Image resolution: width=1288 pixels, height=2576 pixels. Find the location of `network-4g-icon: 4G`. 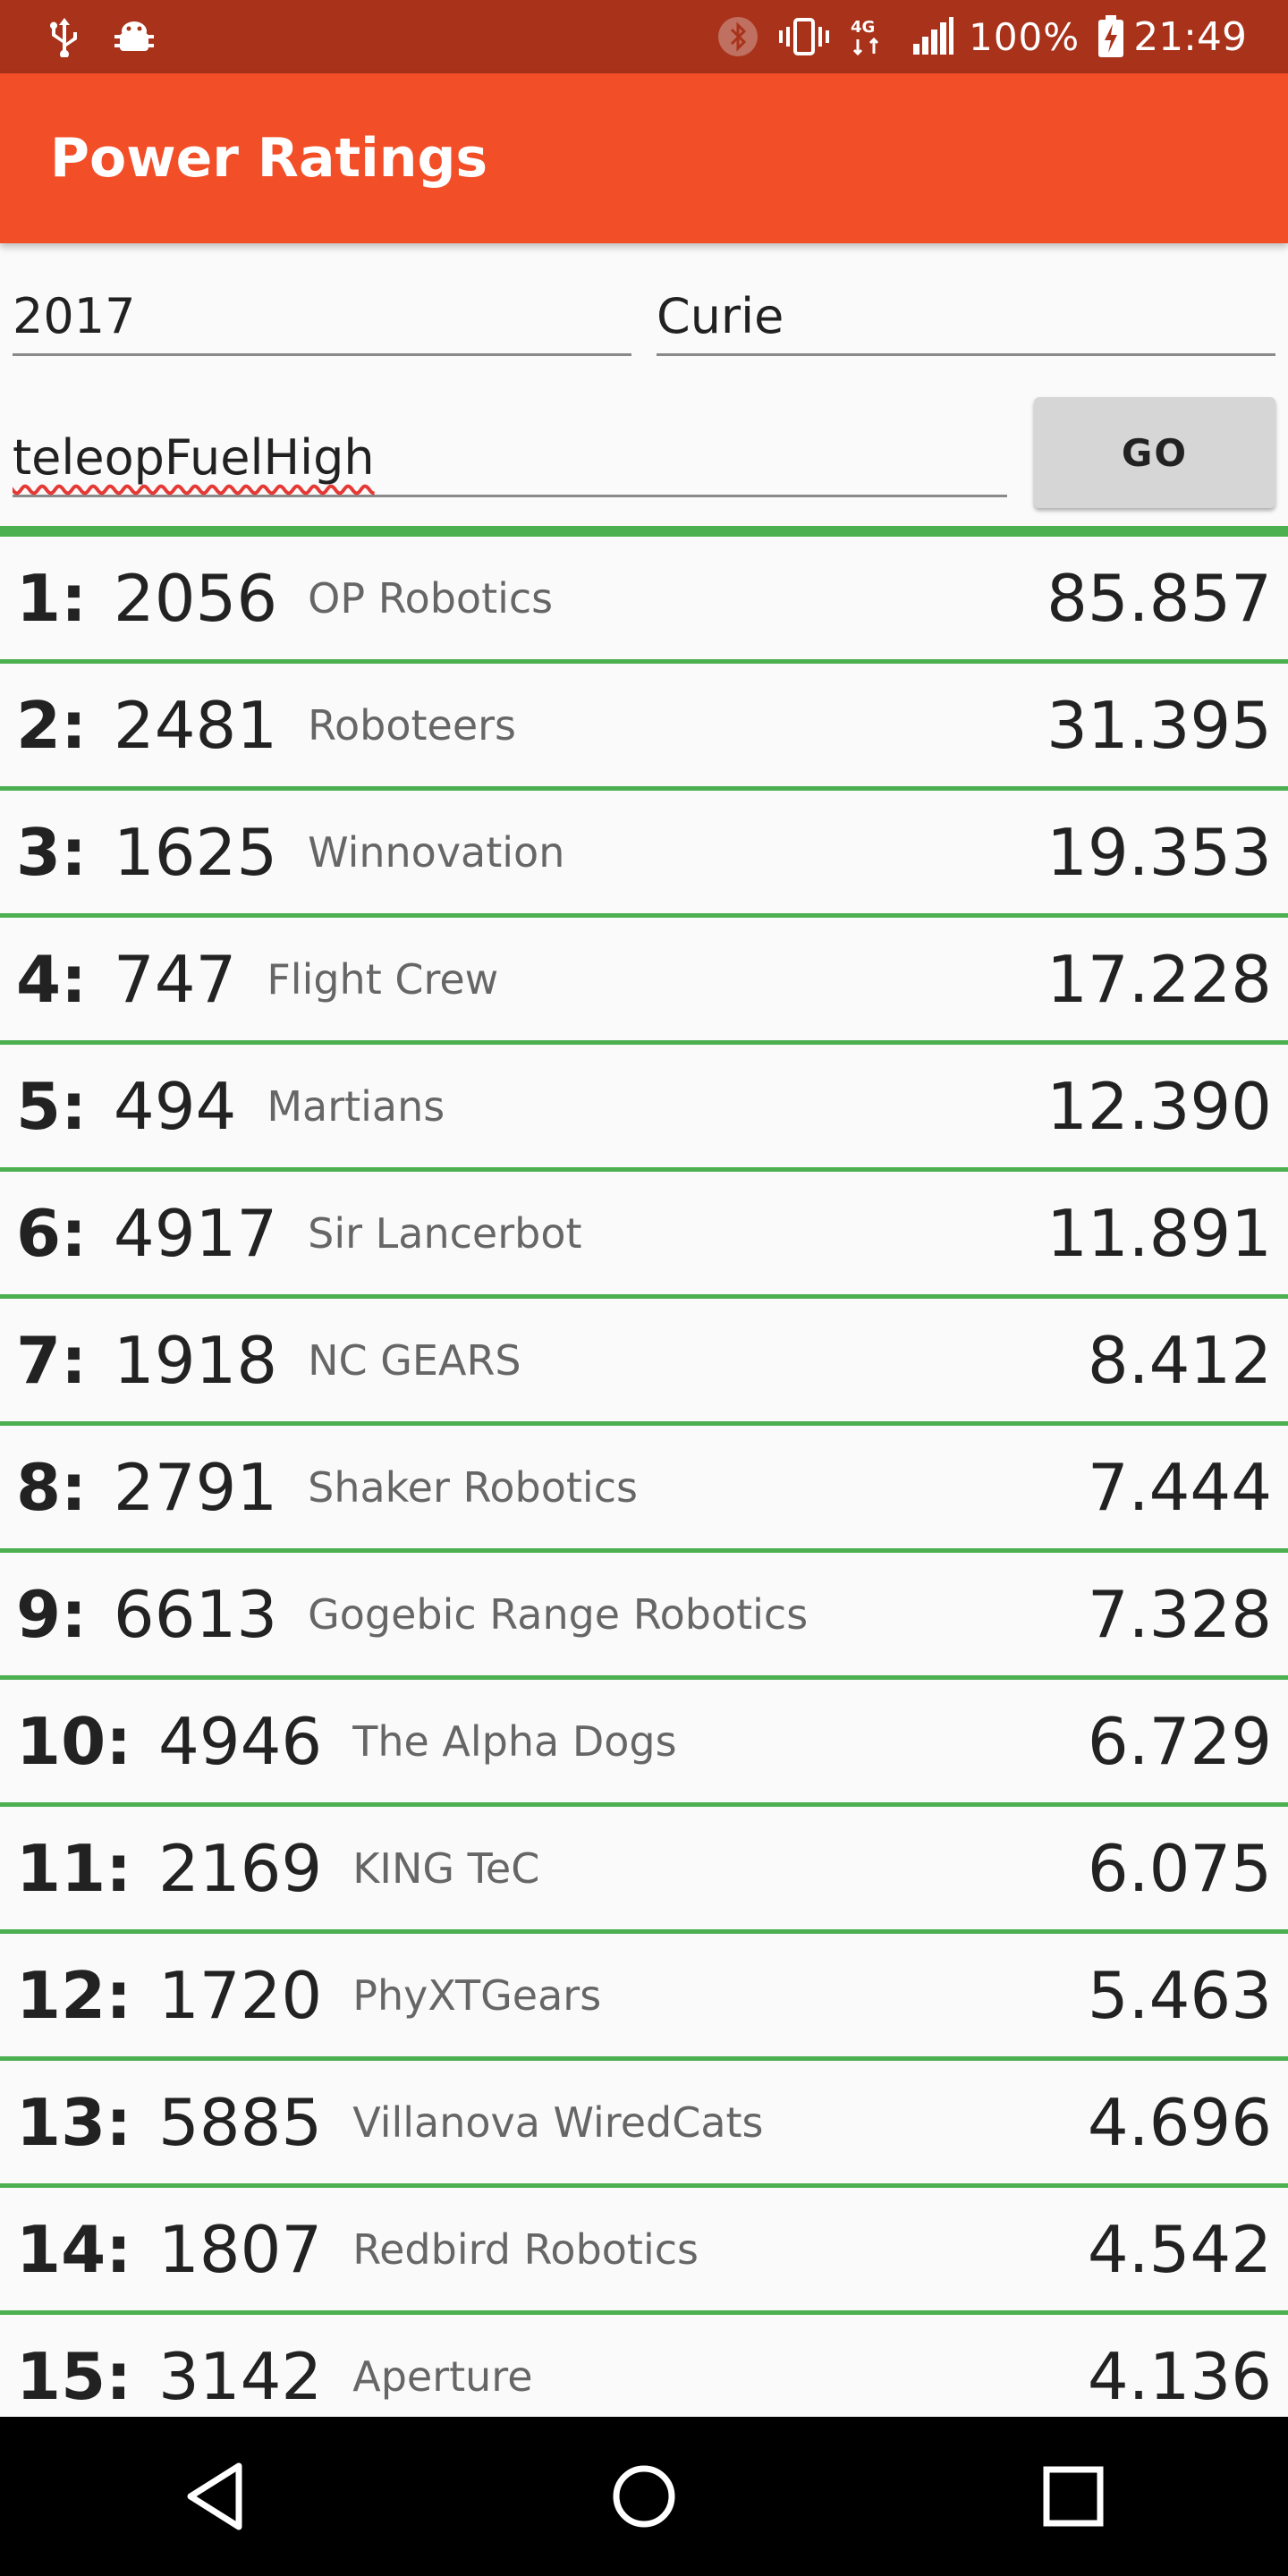

network-4g-icon: 4G is located at coordinates (871, 36).